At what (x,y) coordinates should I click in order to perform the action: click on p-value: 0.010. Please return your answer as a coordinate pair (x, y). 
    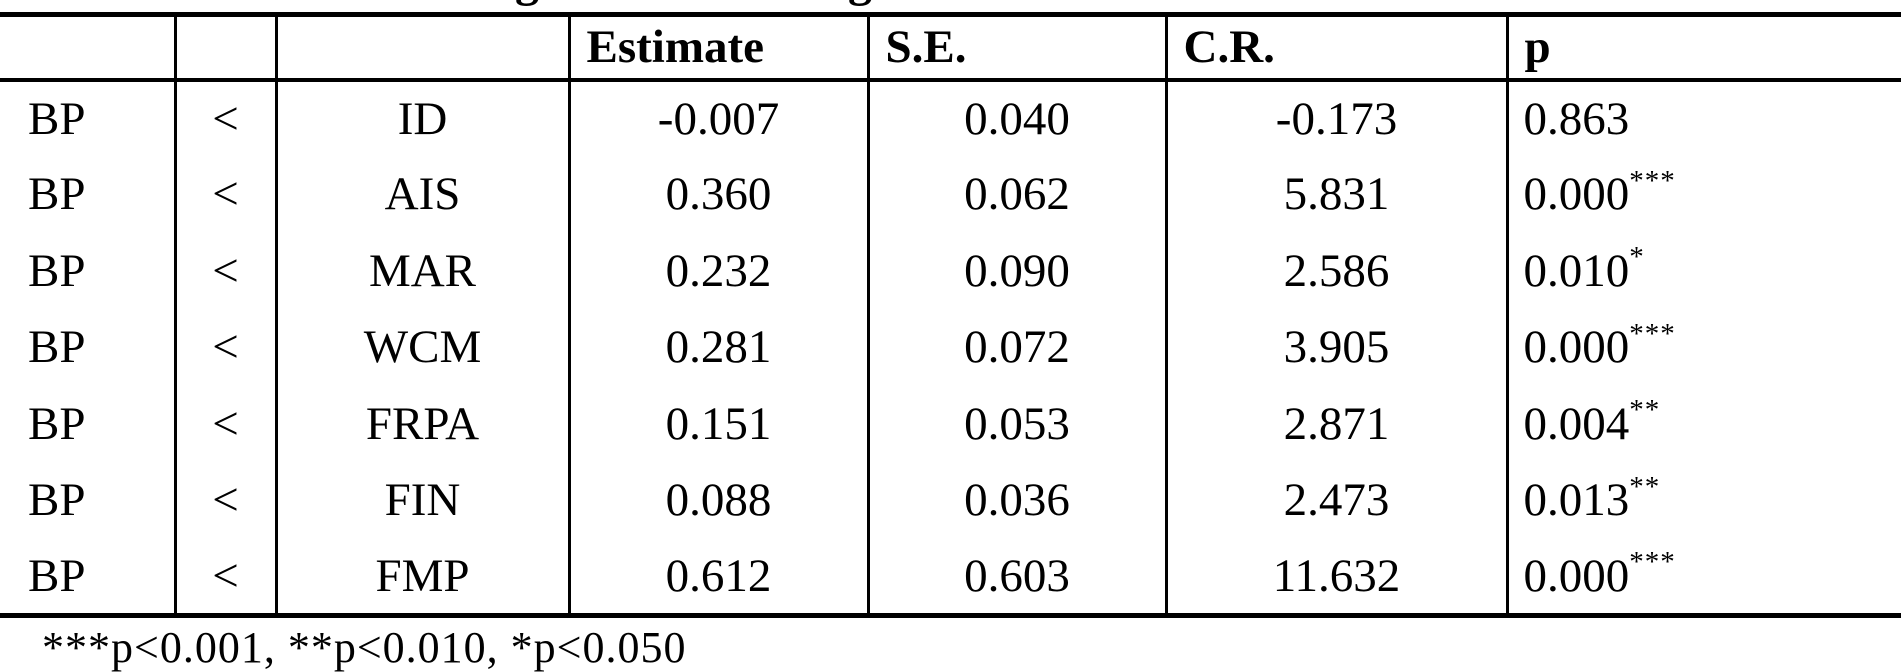
    Looking at the image, I should click on (1576, 270).